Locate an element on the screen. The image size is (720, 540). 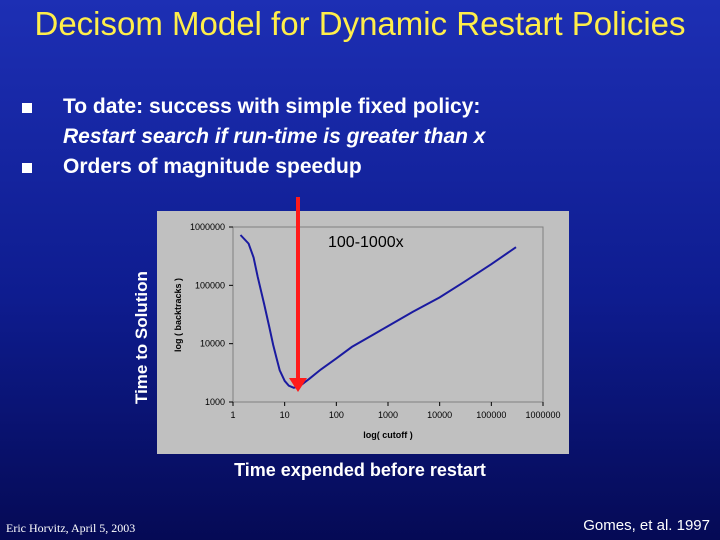
outer-x-axis-label: Time expended before restart is located at coordinates (360, 470).